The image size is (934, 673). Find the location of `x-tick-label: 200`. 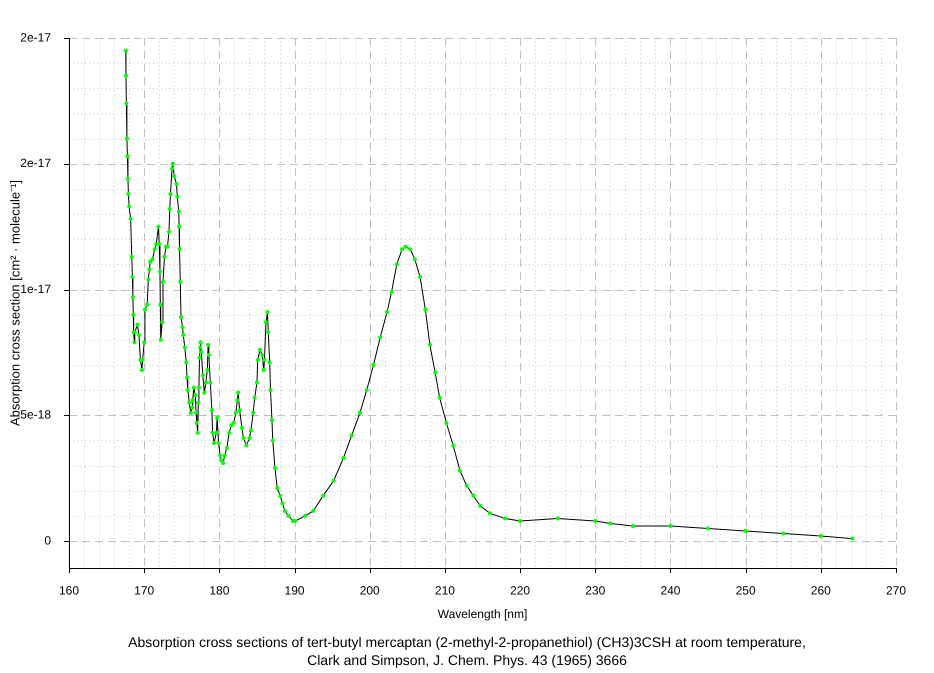

x-tick-label: 200 is located at coordinates (370, 591).